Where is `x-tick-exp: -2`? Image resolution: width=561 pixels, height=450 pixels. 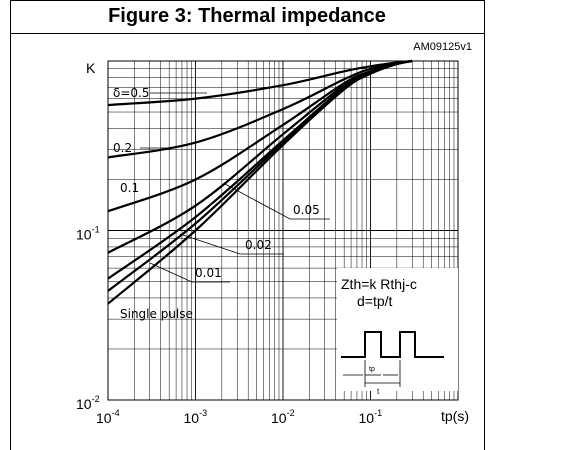
x-tick-exp: -2 is located at coordinates (291, 413).